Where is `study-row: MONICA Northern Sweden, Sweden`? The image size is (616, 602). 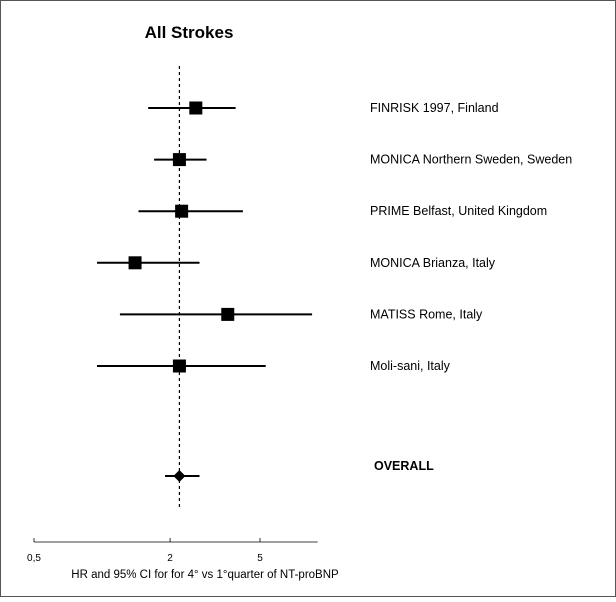 study-row: MONICA Northern Sweden, Sweden is located at coordinates (363, 160).